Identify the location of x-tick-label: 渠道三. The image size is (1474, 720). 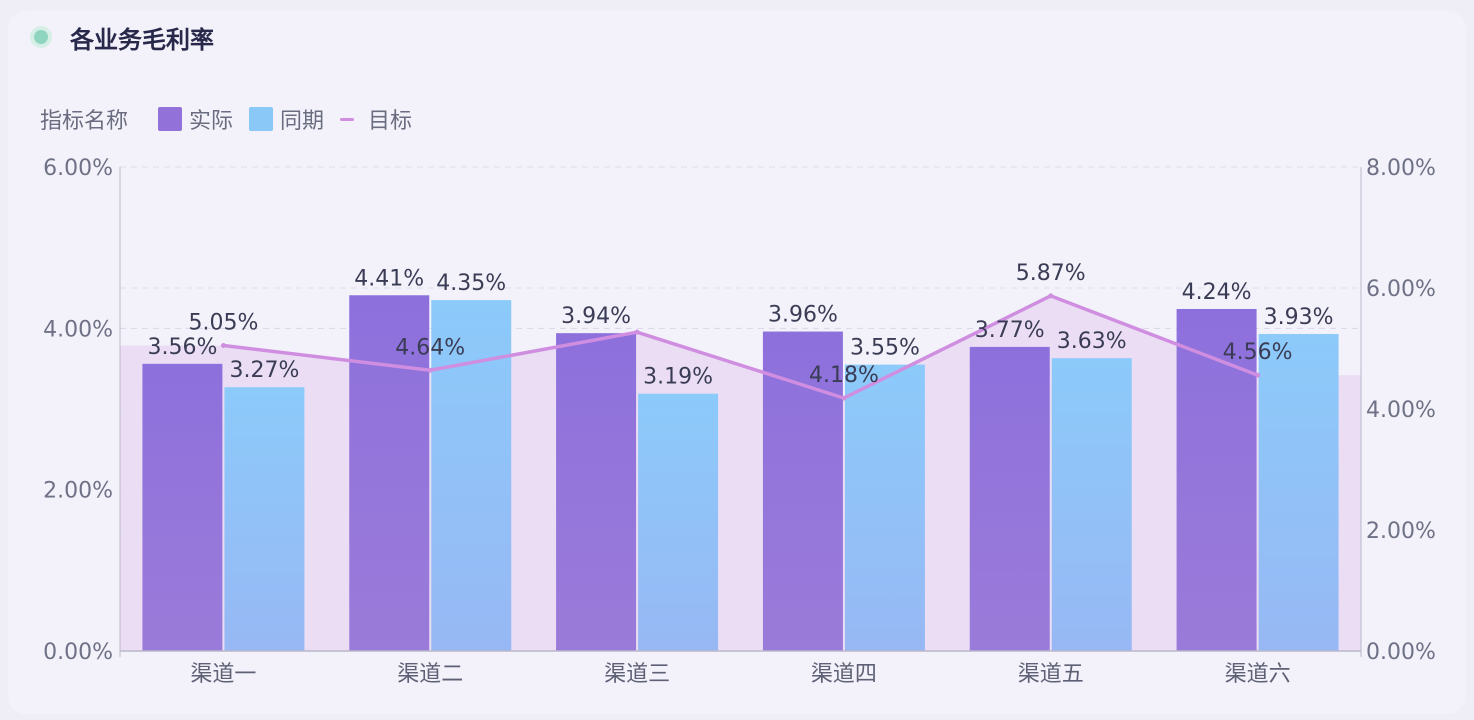
(637, 674).